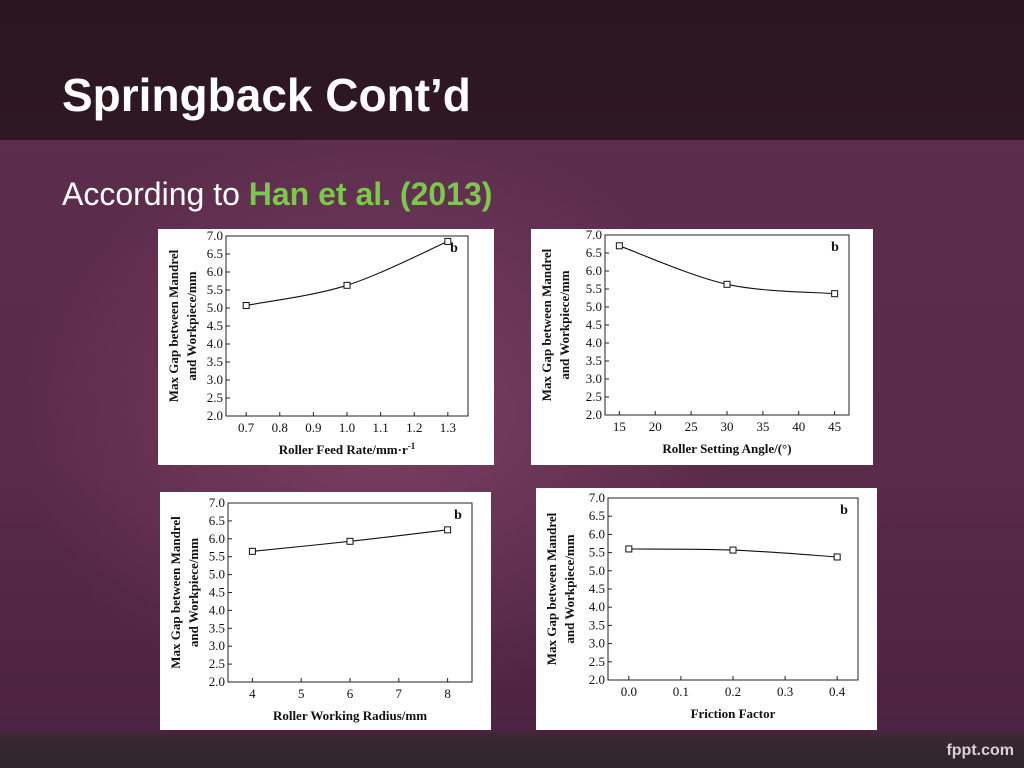 This screenshot has height=768, width=1024. I want to click on x-tick-label: 0.4, so click(837, 691).